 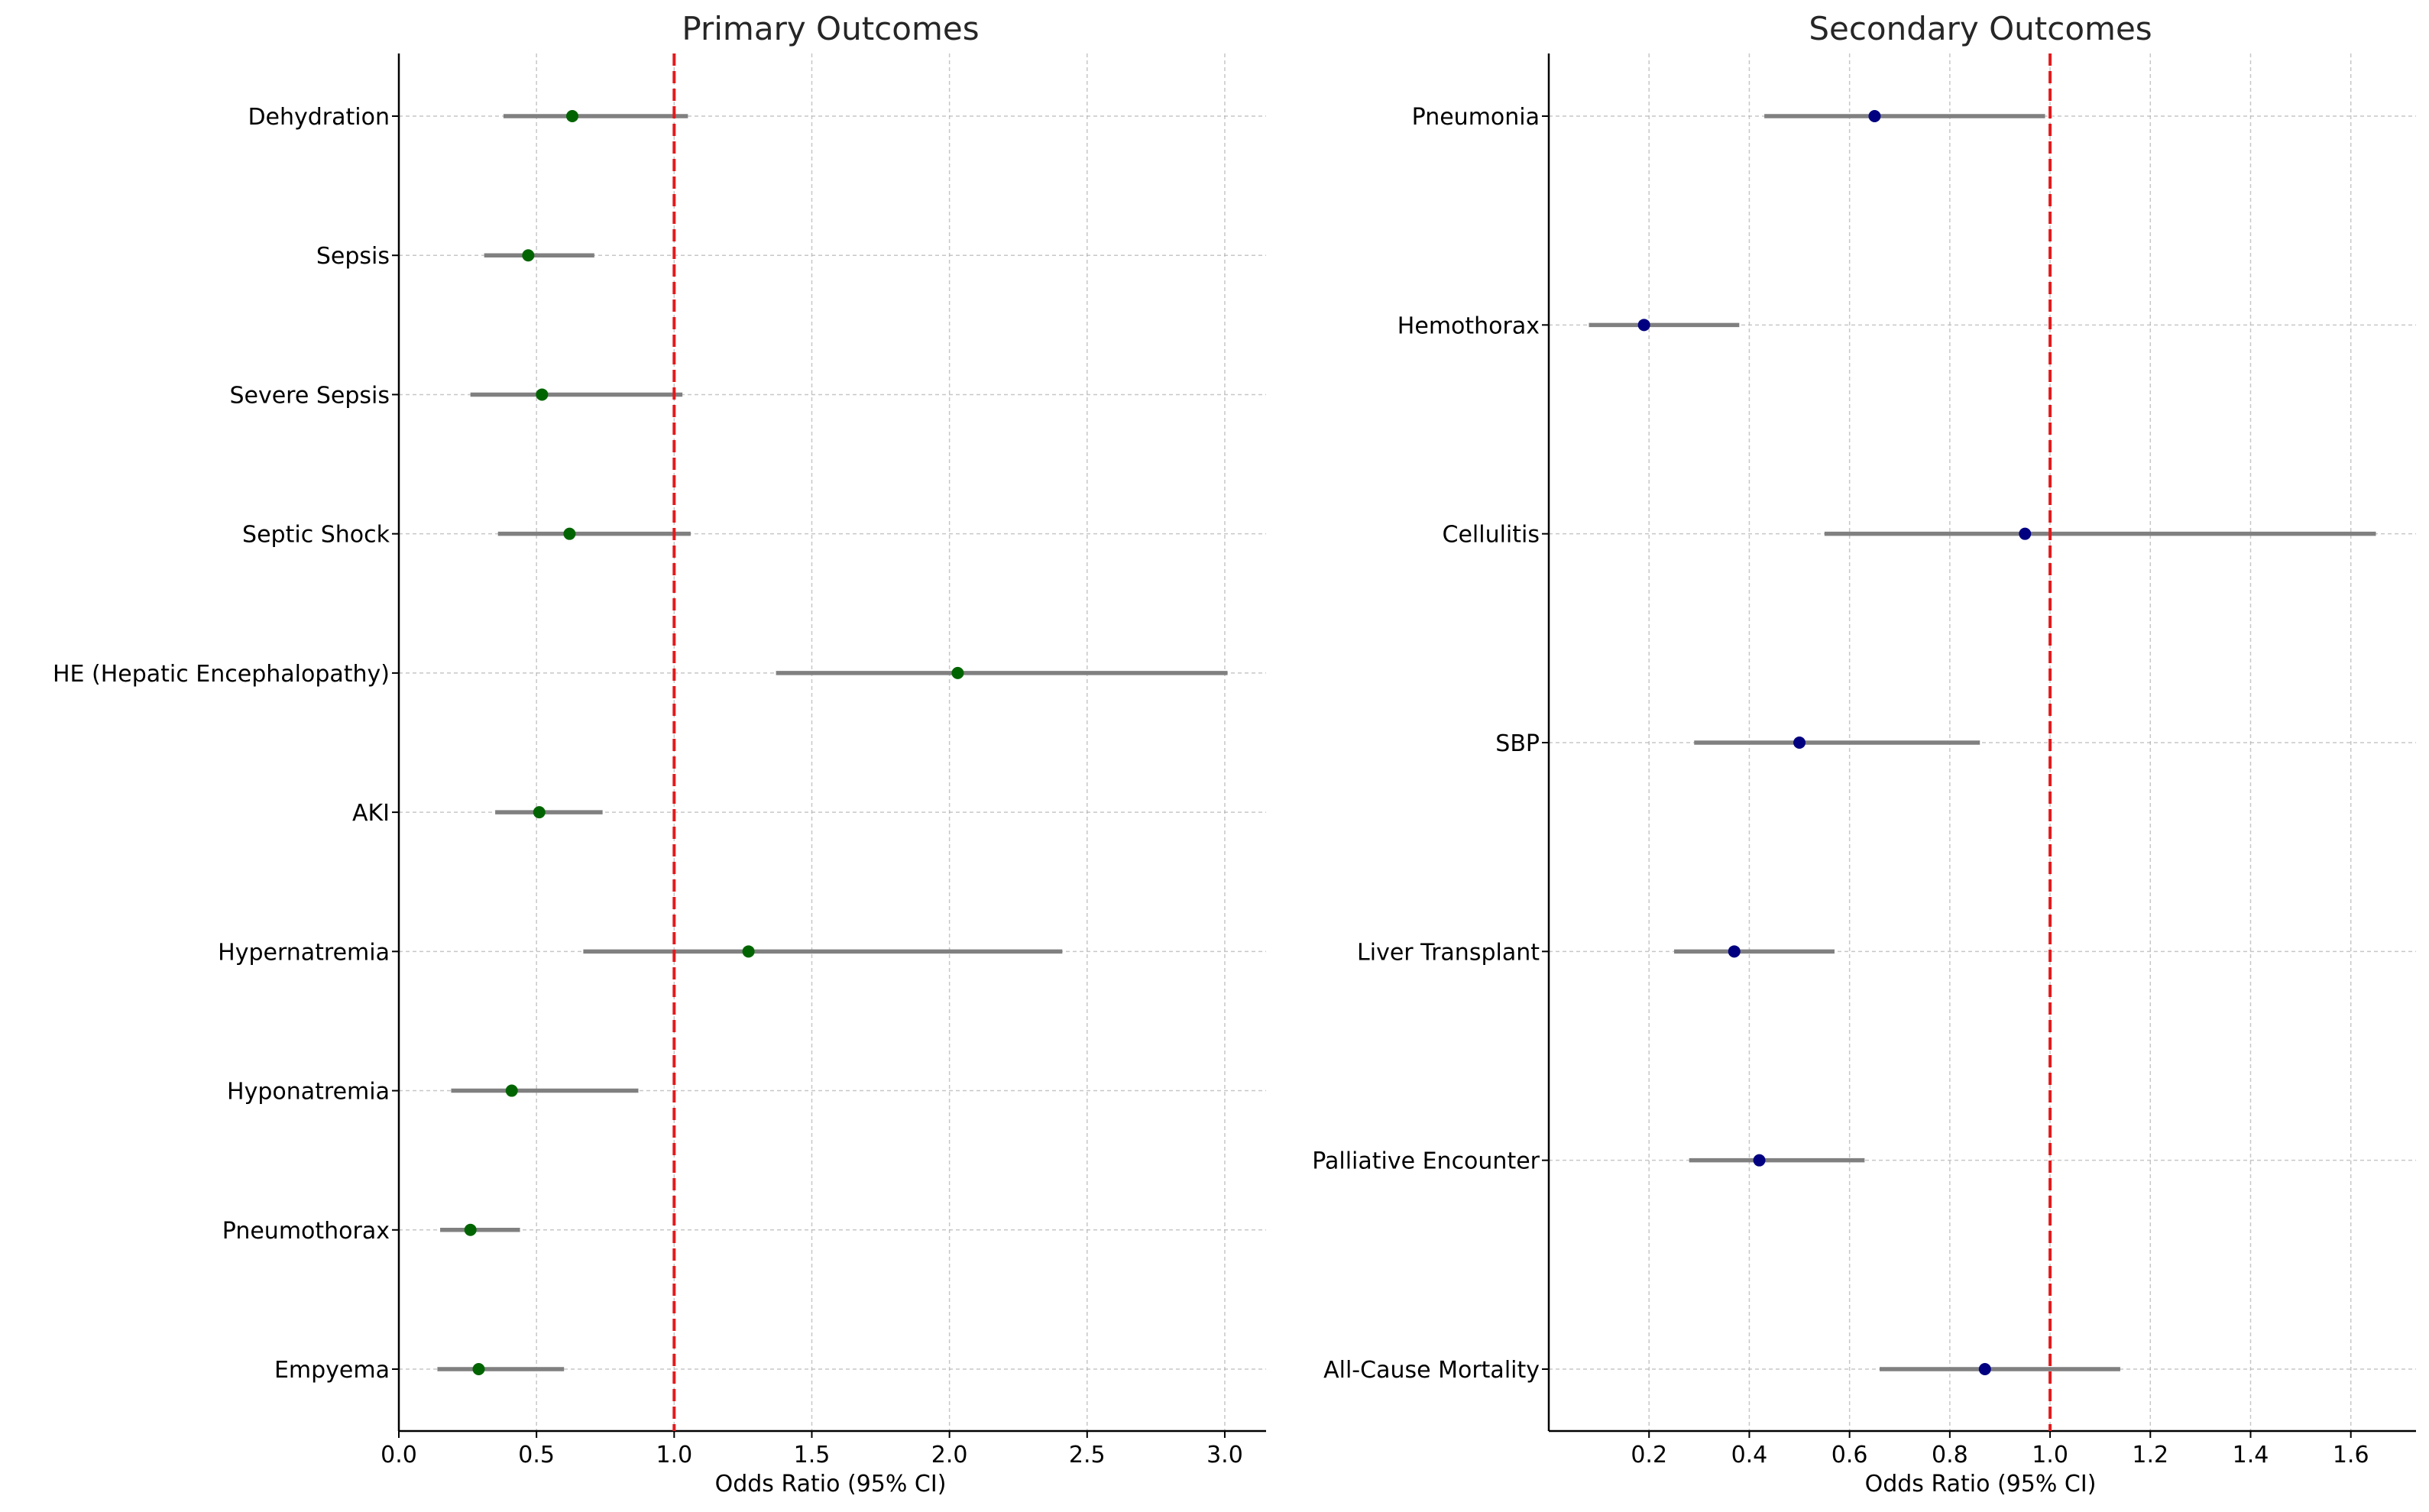 I want to click on primary-category-label: Sepsis, so click(x=353, y=257).